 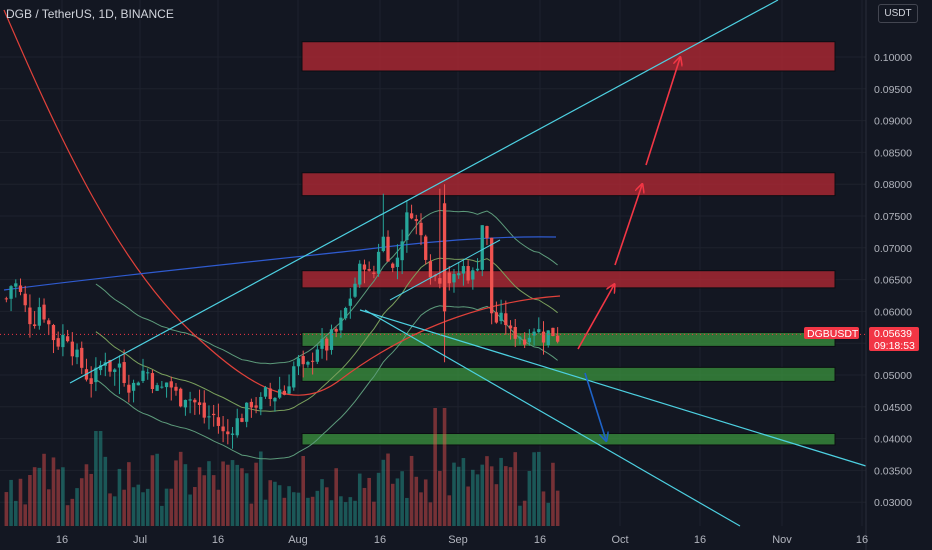 What do you see at coordinates (893, 440) in the screenshot?
I see `y-tick-label: 0.04000` at bounding box center [893, 440].